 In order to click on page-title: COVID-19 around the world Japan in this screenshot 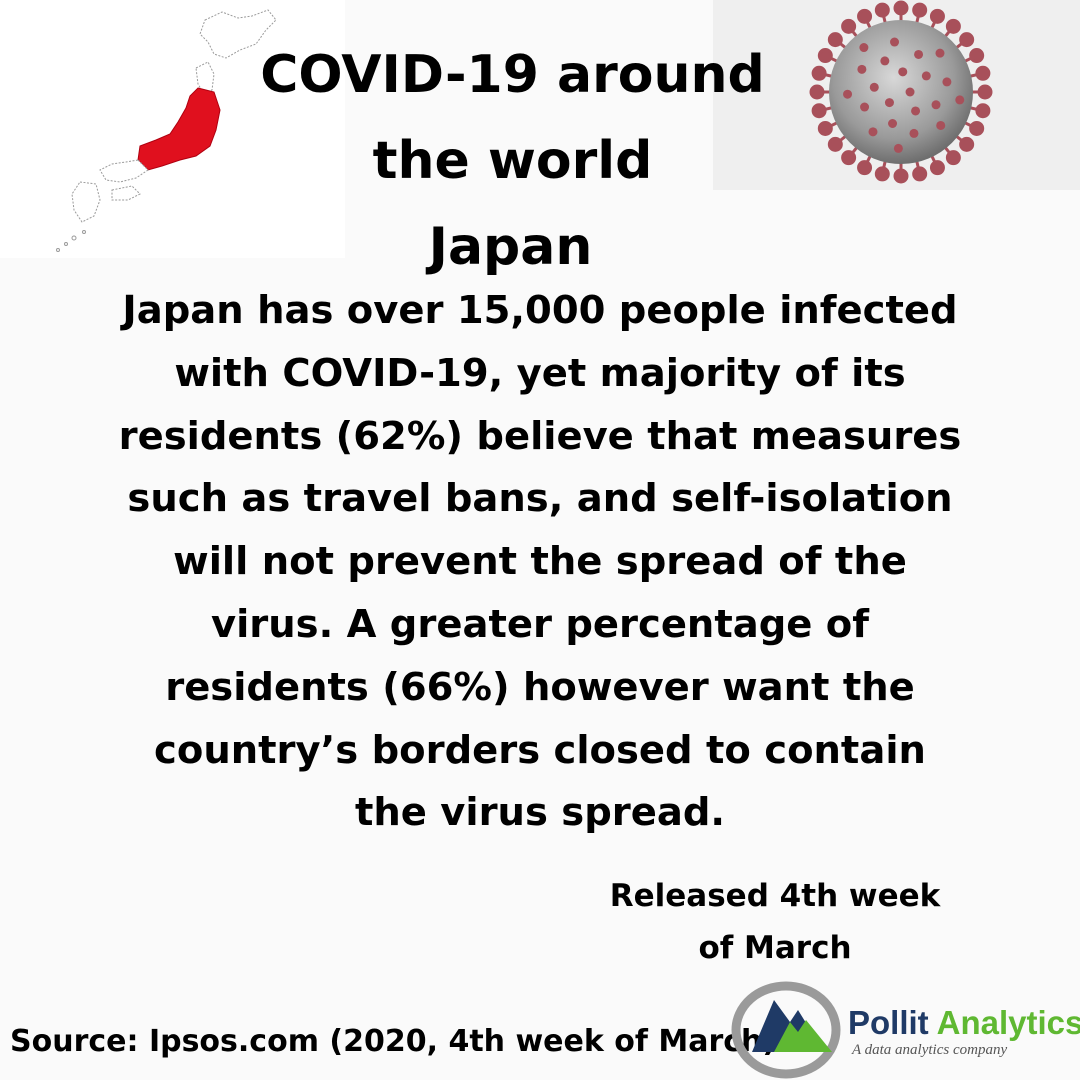, I will do `click(512, 161)`.